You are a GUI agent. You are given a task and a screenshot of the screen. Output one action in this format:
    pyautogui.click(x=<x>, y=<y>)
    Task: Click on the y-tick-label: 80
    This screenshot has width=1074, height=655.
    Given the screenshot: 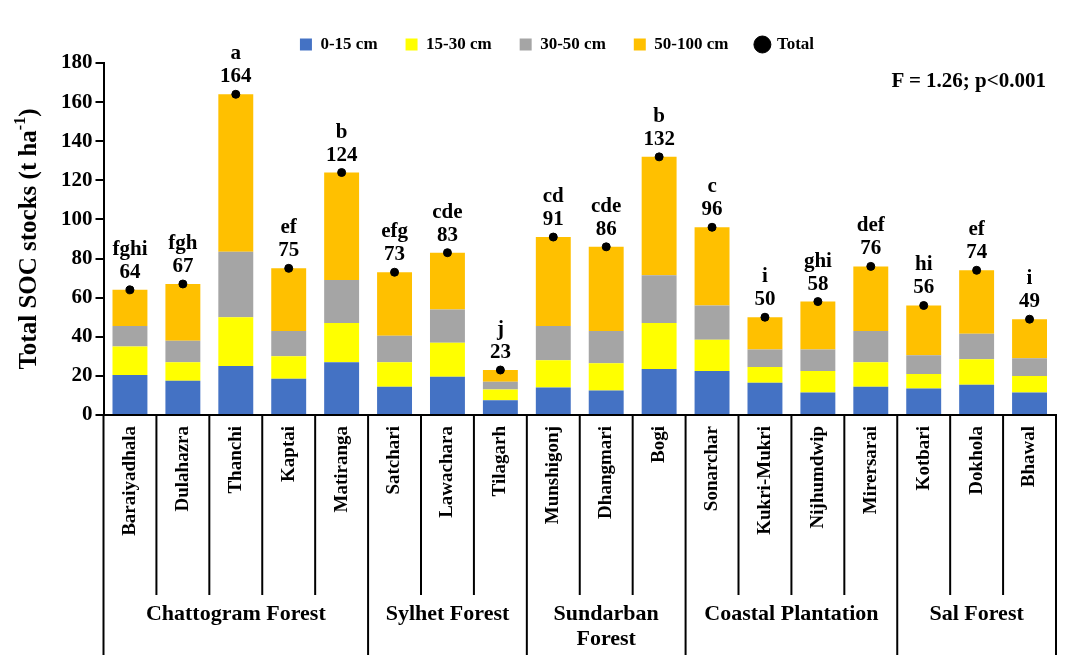 What is the action you would take?
    pyautogui.click(x=82, y=256)
    